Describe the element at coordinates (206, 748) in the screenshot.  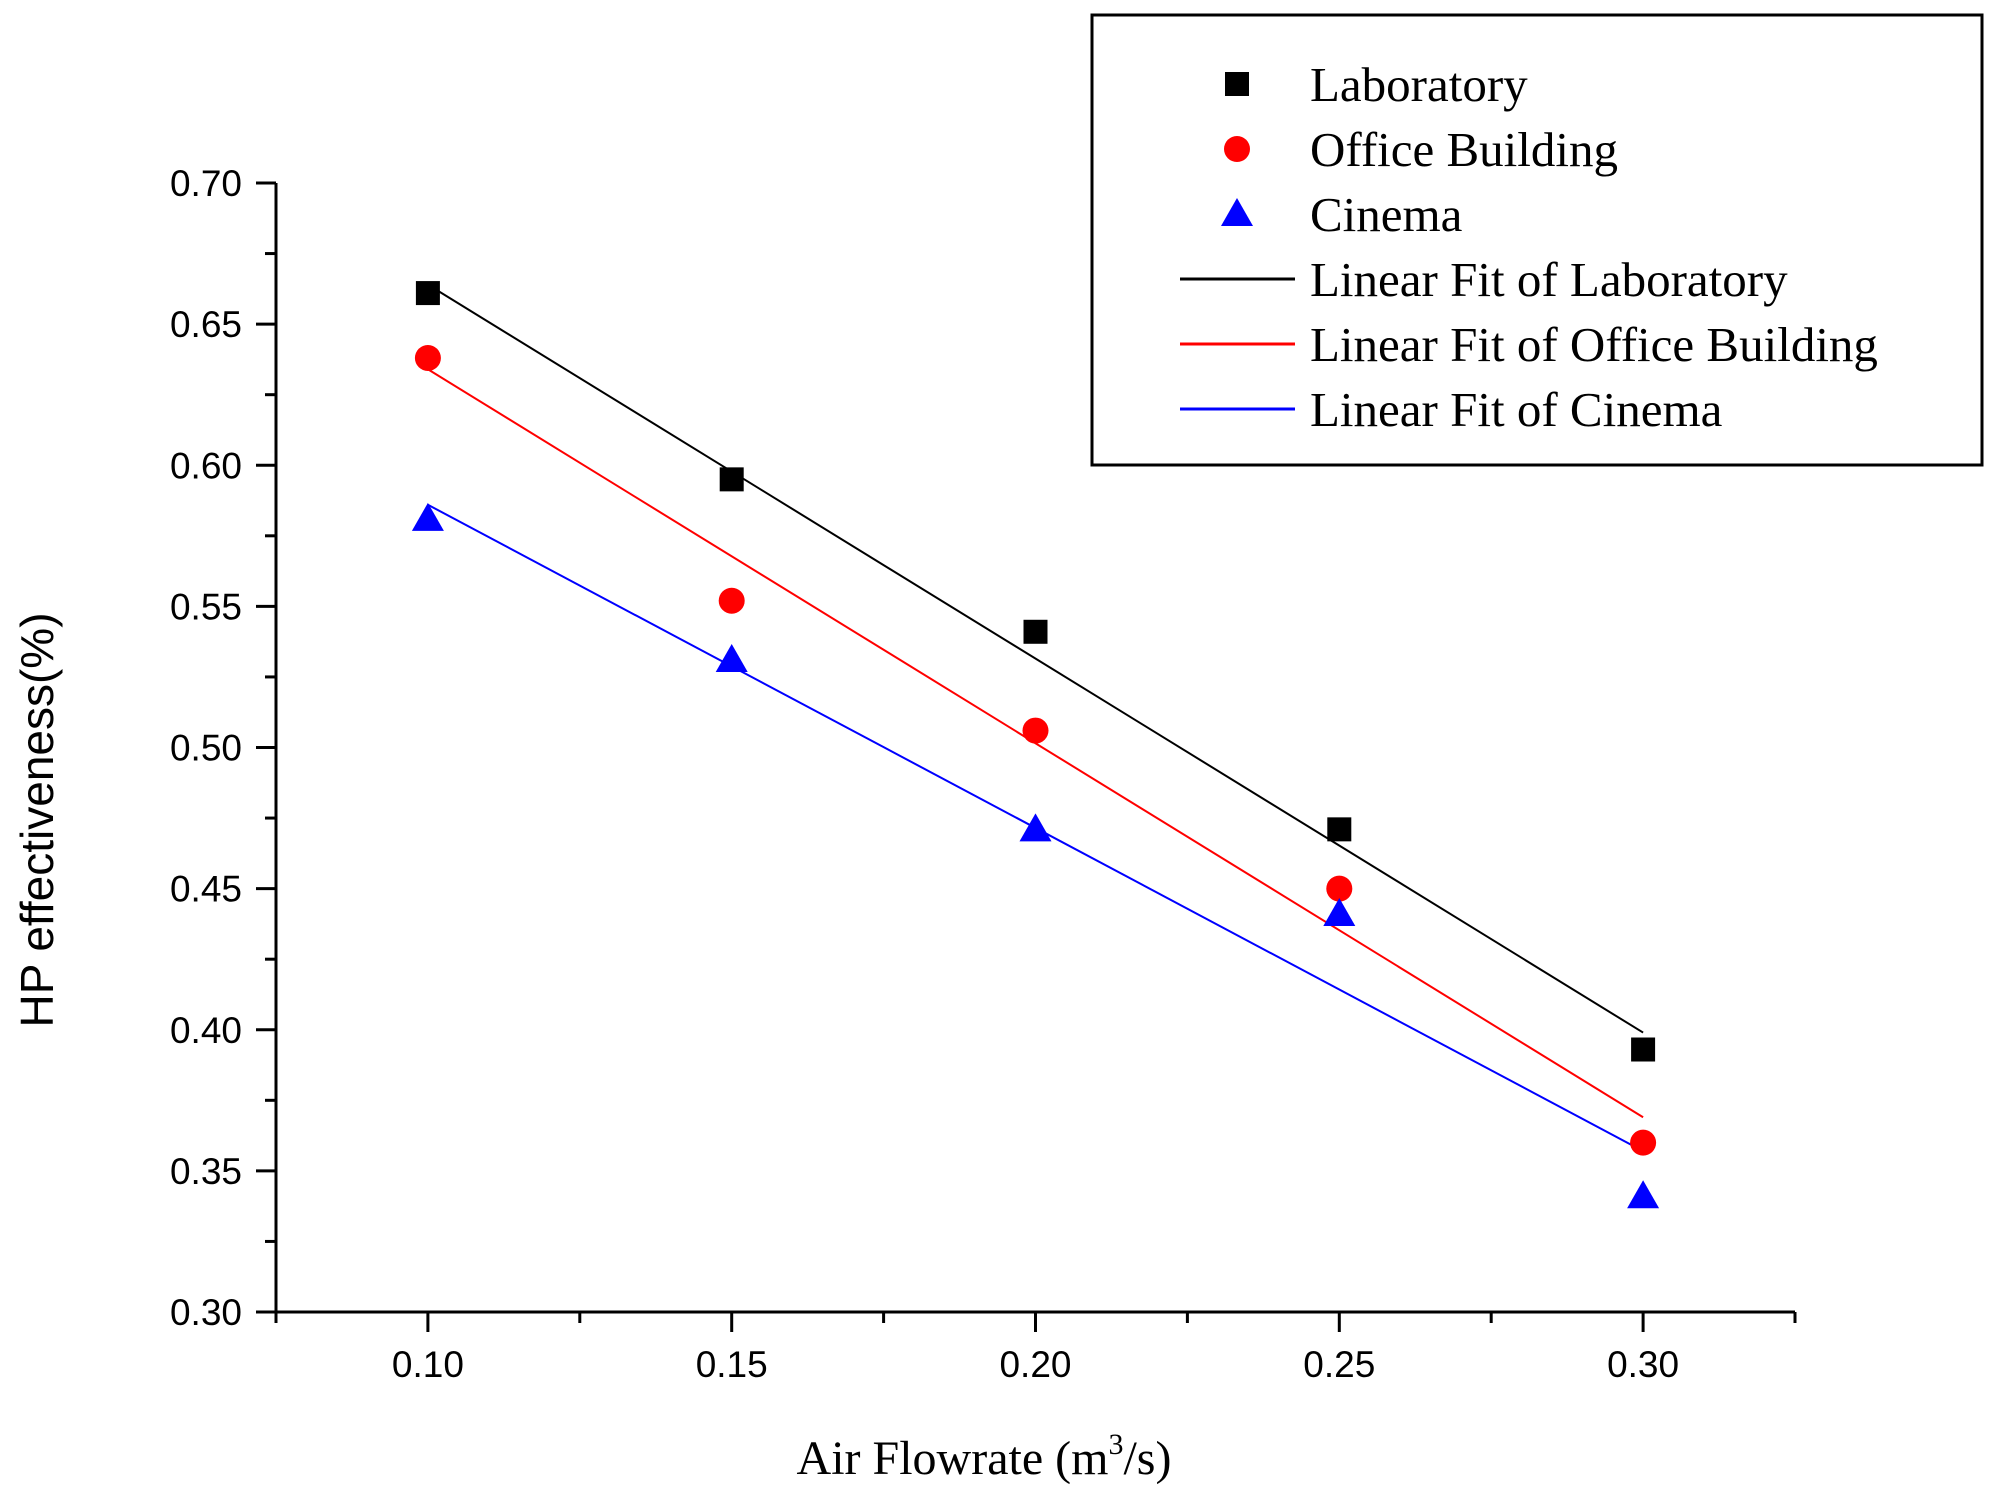
I see `y-tick-label: 0.50` at that location.